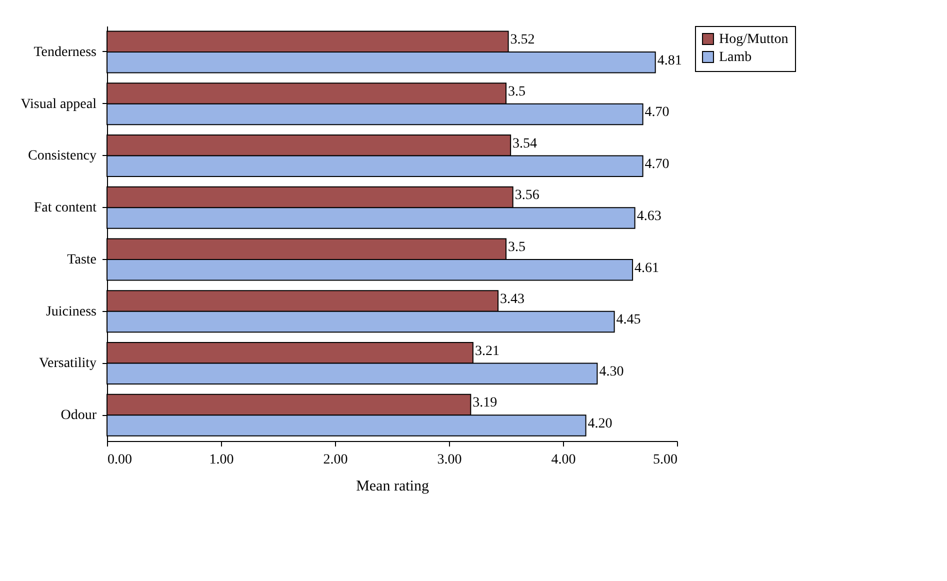 The height and width of the screenshot is (581, 947). What do you see at coordinates (487, 351) in the screenshot?
I see `data-label: 3.21` at bounding box center [487, 351].